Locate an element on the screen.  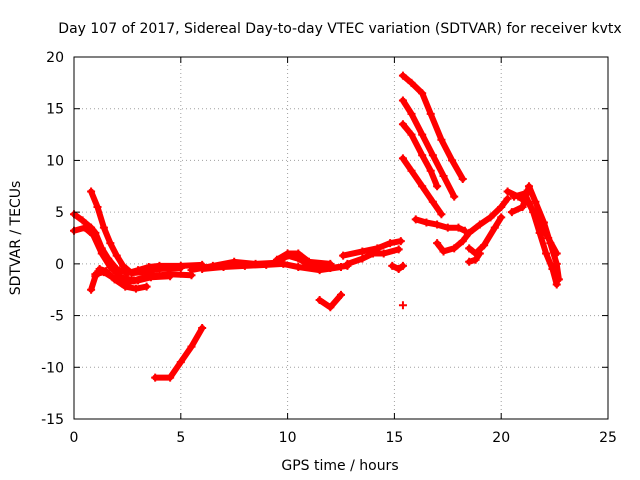
x-tick-label: 5 is located at coordinates (180, 438).